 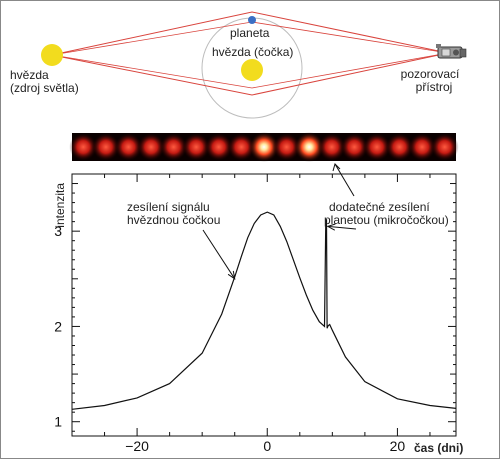 I want to click on x-tick-label: 0, so click(x=267, y=446).